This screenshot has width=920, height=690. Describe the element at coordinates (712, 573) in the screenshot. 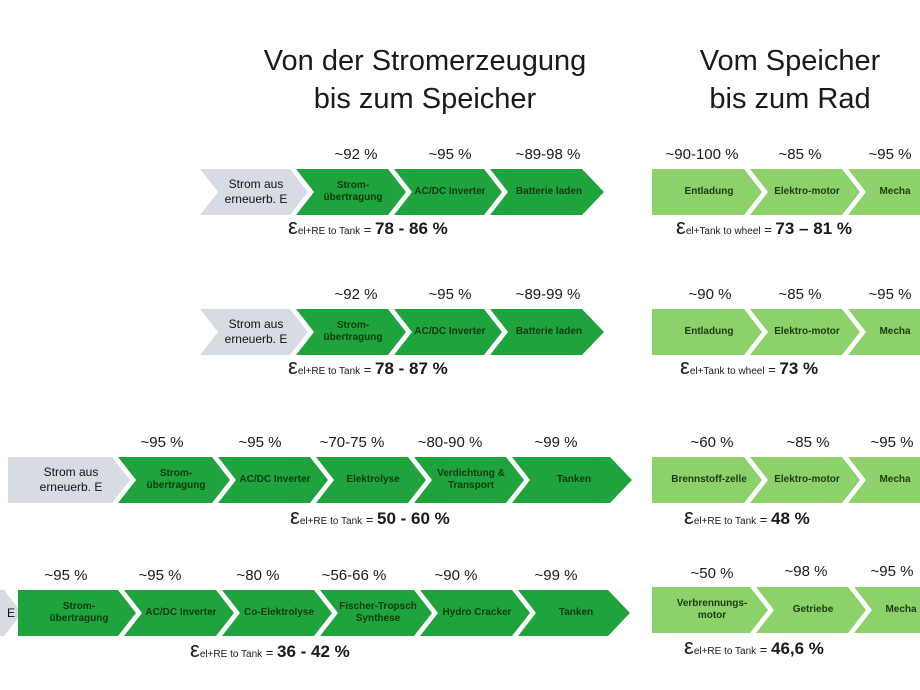

I see `pct-verbrennungsmotor: ~50 %` at that location.